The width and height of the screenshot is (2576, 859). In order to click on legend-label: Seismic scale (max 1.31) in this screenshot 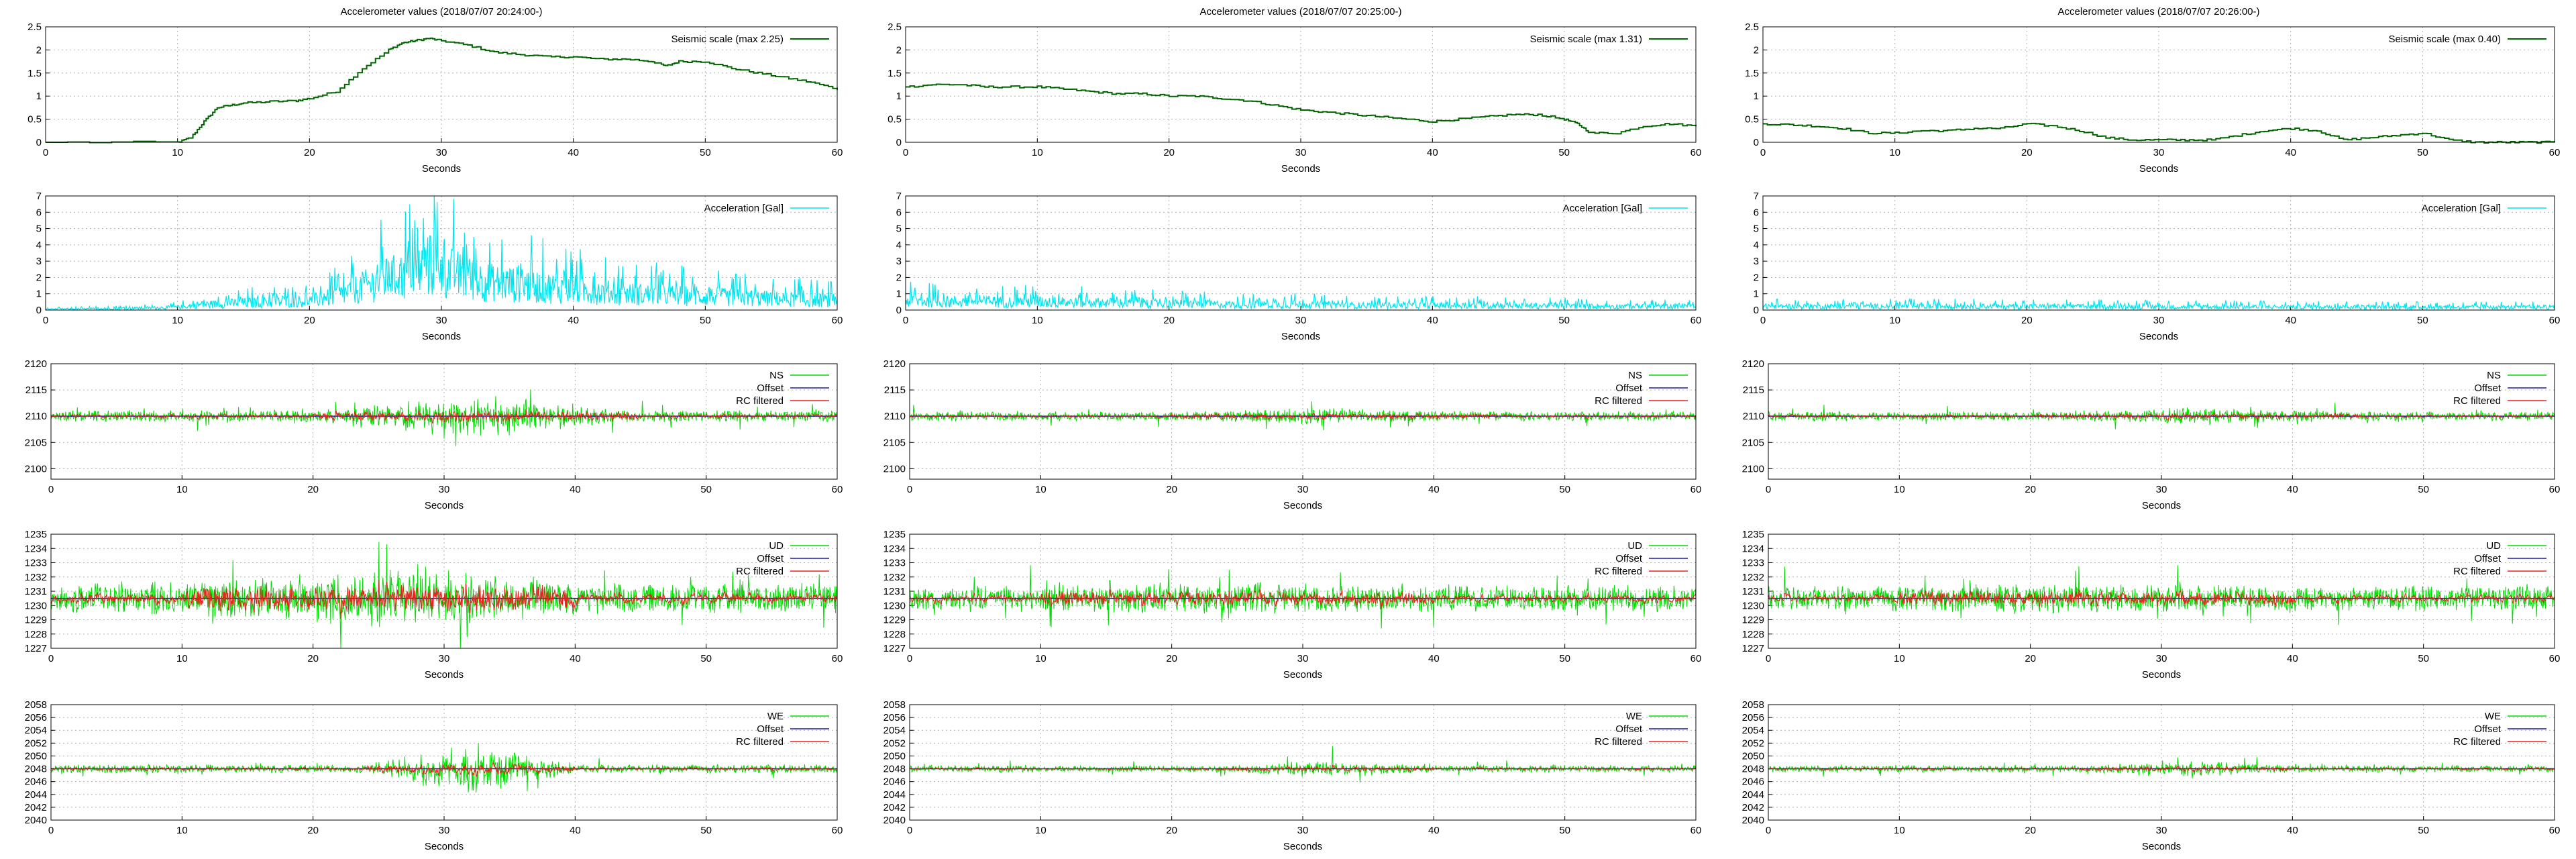, I will do `click(1585, 40)`.